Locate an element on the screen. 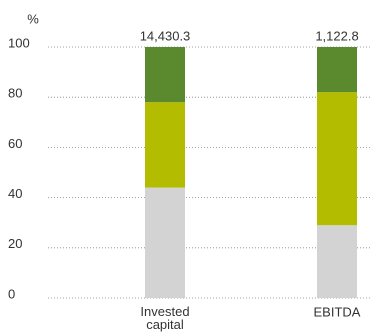 The width and height of the screenshot is (374, 334). y-tick-label: 60 is located at coordinates (15, 143).